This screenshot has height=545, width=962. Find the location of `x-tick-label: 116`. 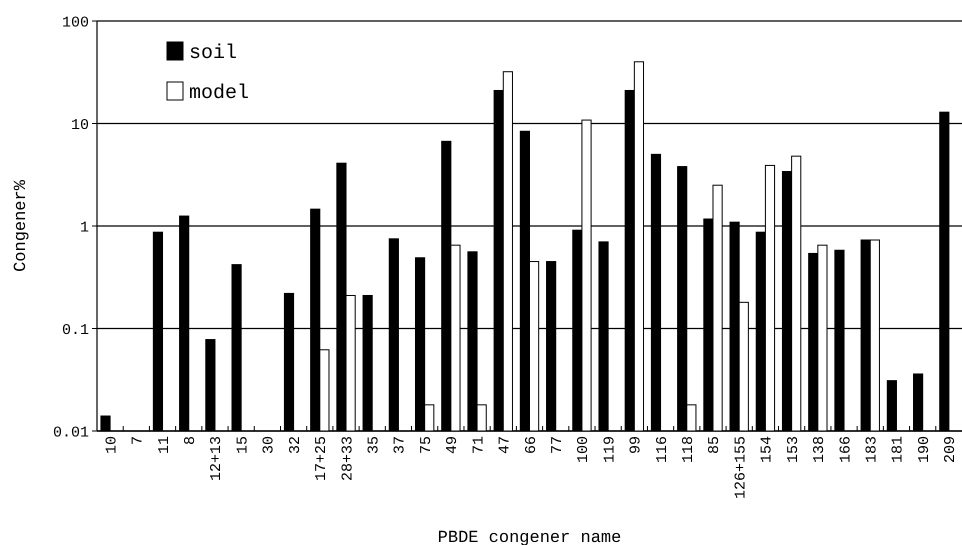

x-tick-label: 116 is located at coordinates (662, 450).